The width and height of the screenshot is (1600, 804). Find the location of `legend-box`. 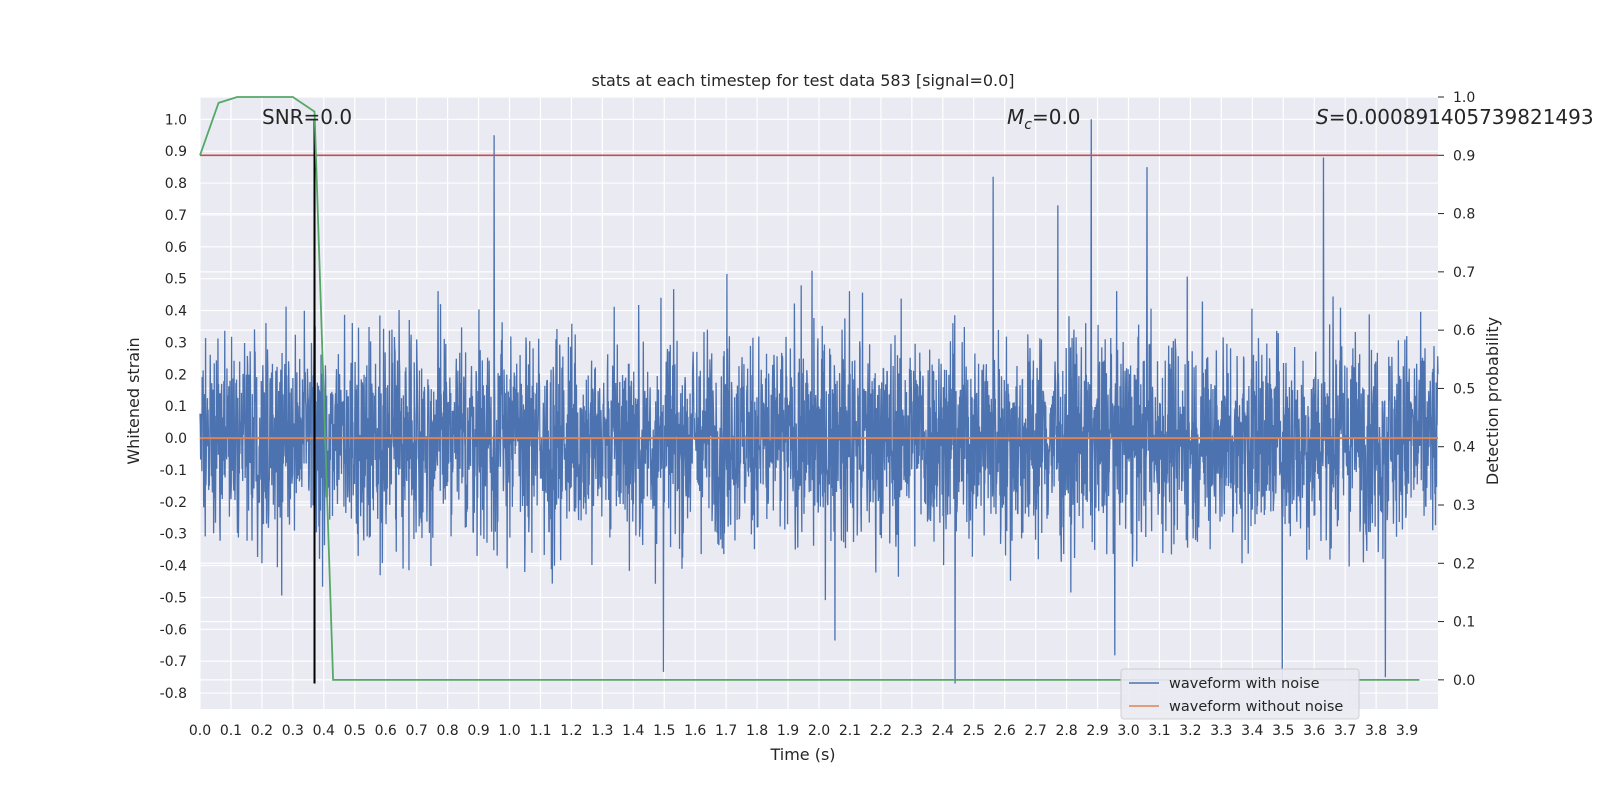

legend-box is located at coordinates (1240, 694).